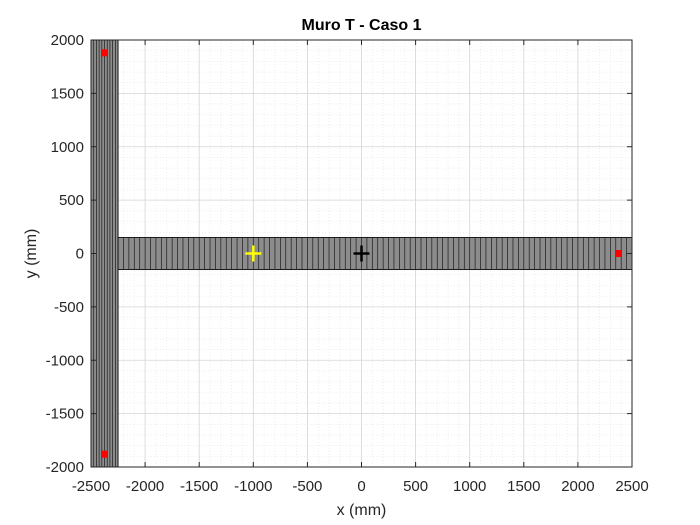 The image size is (700, 525). What do you see at coordinates (145, 486) in the screenshot?
I see `x-tick-label: -2000` at bounding box center [145, 486].